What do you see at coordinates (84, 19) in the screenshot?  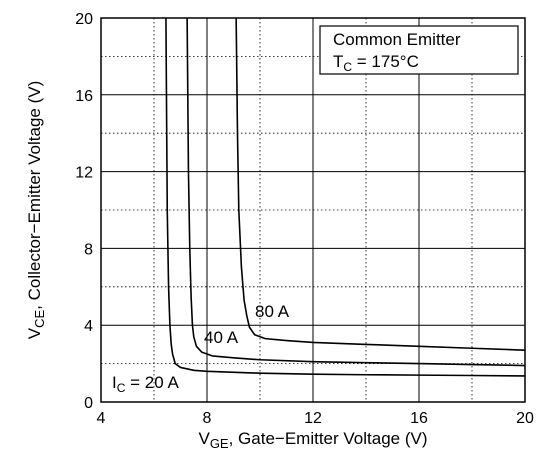 I see `y-tick-label: 20` at bounding box center [84, 19].